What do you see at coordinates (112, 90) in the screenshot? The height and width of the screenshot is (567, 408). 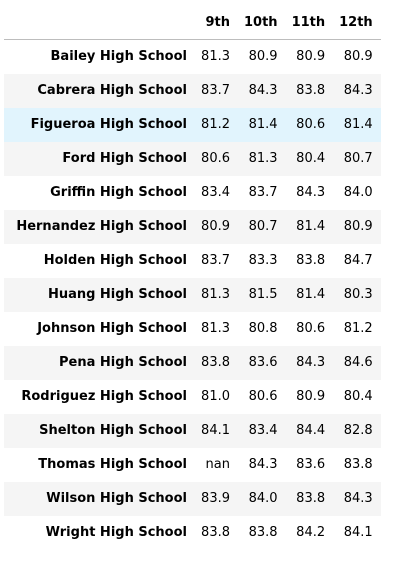 I see `row-label-school-name: Cabrera High School` at bounding box center [112, 90].